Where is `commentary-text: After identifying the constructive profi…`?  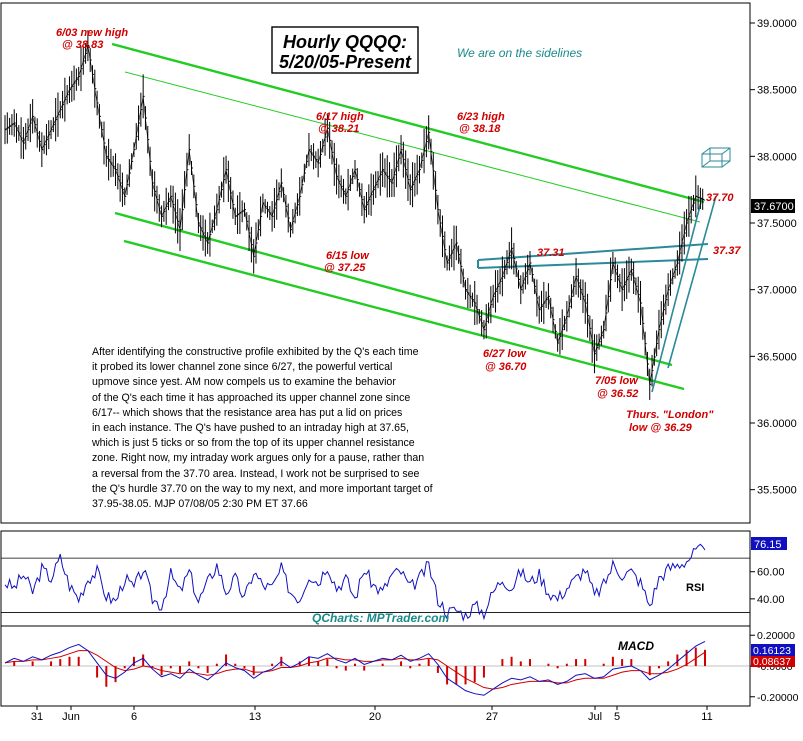
commentary-text: After identifying the constructive profi… is located at coordinates (262, 428).